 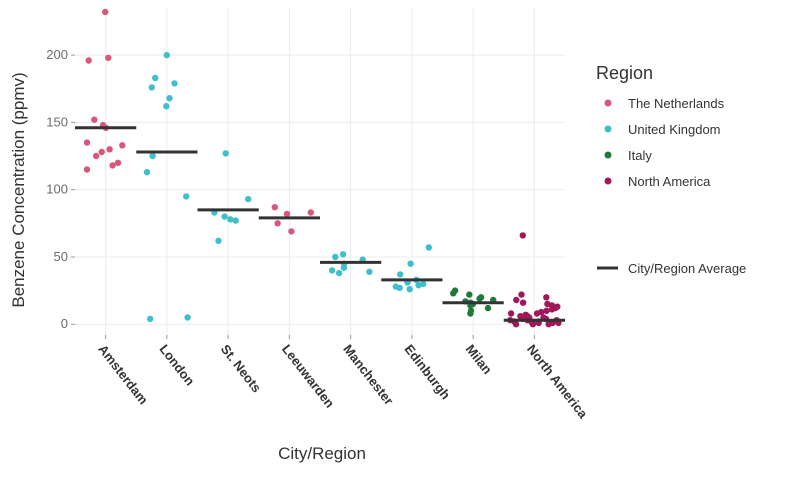 What do you see at coordinates (368, 375) in the screenshot?
I see `x-tick-label: Manchester` at bounding box center [368, 375].